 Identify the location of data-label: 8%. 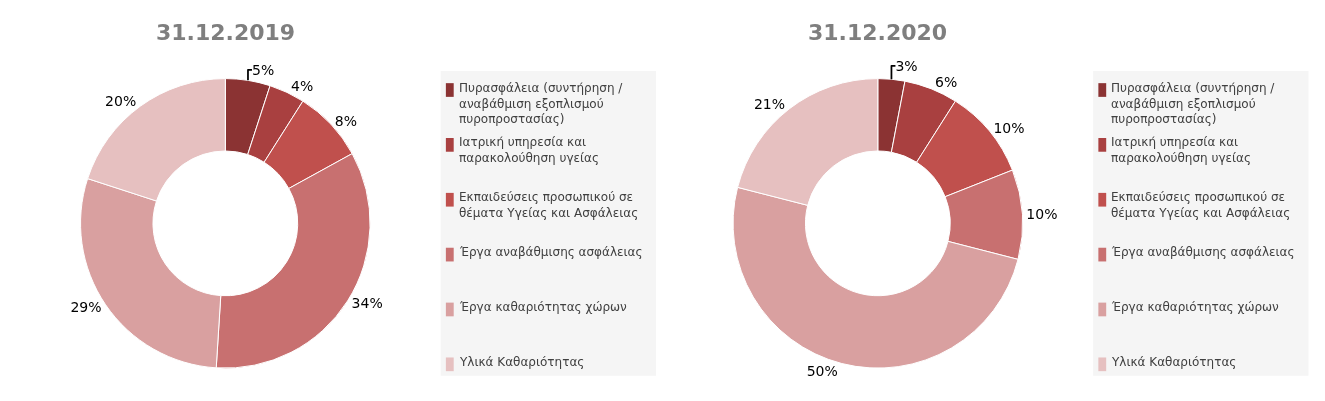
(346, 120).